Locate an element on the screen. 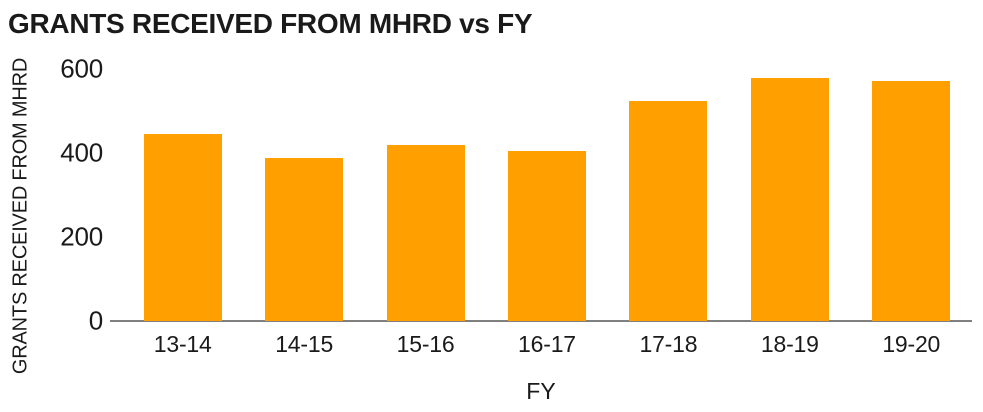 This screenshot has height=412, width=983. bar-slot: 16-17 is located at coordinates (546, 213).